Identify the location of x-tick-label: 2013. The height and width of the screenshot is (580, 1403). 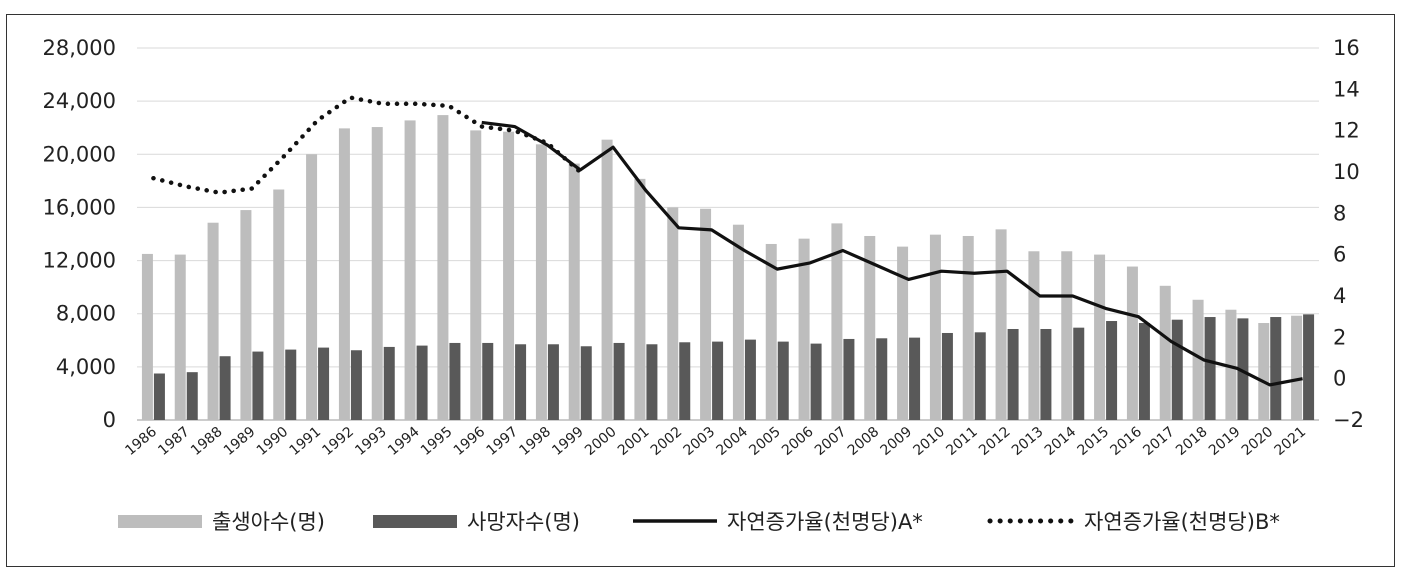
(1028, 441).